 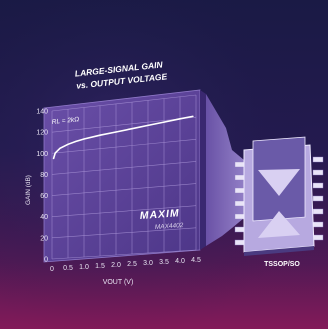 I want to click on package-label: TSSOP/SO, so click(x=282, y=264).